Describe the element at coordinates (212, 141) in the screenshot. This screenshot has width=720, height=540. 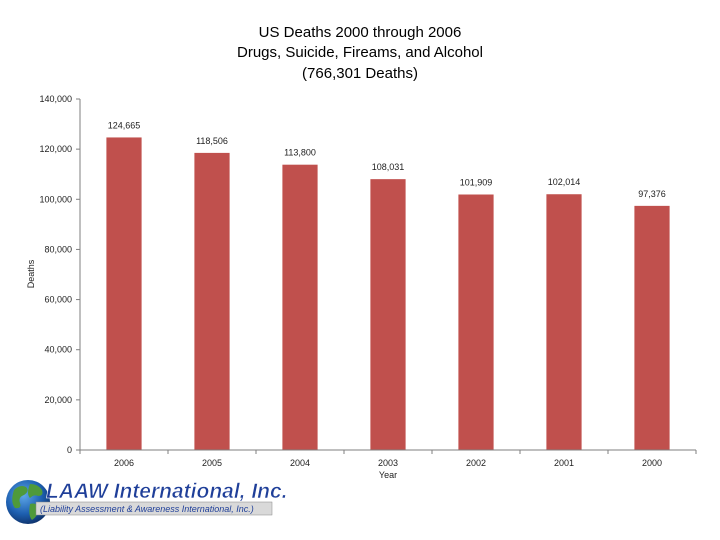
I see `data-label-2005: 118,506` at that location.